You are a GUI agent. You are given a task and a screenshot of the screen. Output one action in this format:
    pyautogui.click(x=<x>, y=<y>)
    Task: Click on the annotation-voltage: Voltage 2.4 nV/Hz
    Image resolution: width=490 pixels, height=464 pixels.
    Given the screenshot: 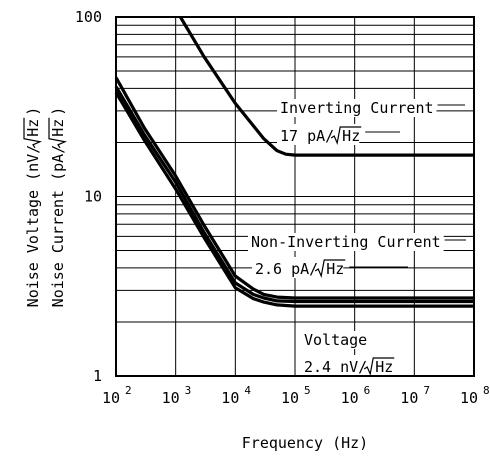 What is the action you would take?
    pyautogui.click(x=348, y=354)
    